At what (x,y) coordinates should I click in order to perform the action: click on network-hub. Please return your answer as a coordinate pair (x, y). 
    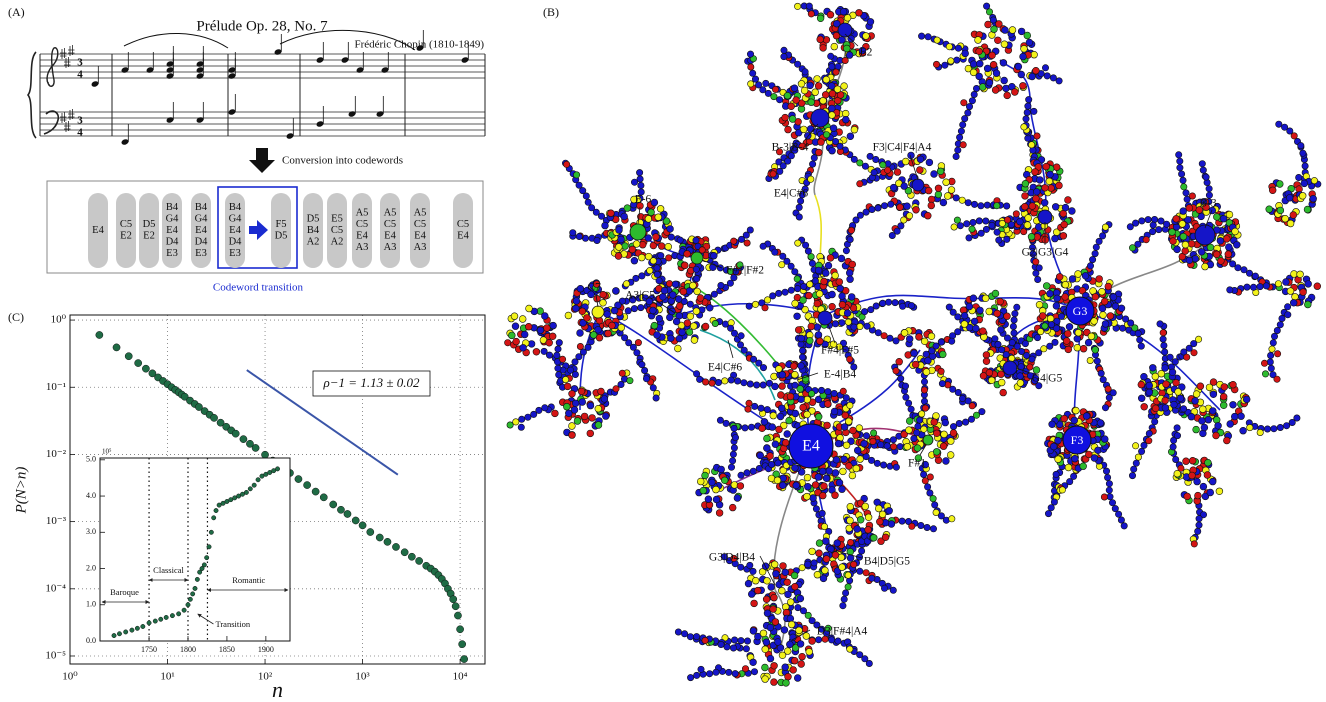
    Looking at the image, I should click on (811, 446).